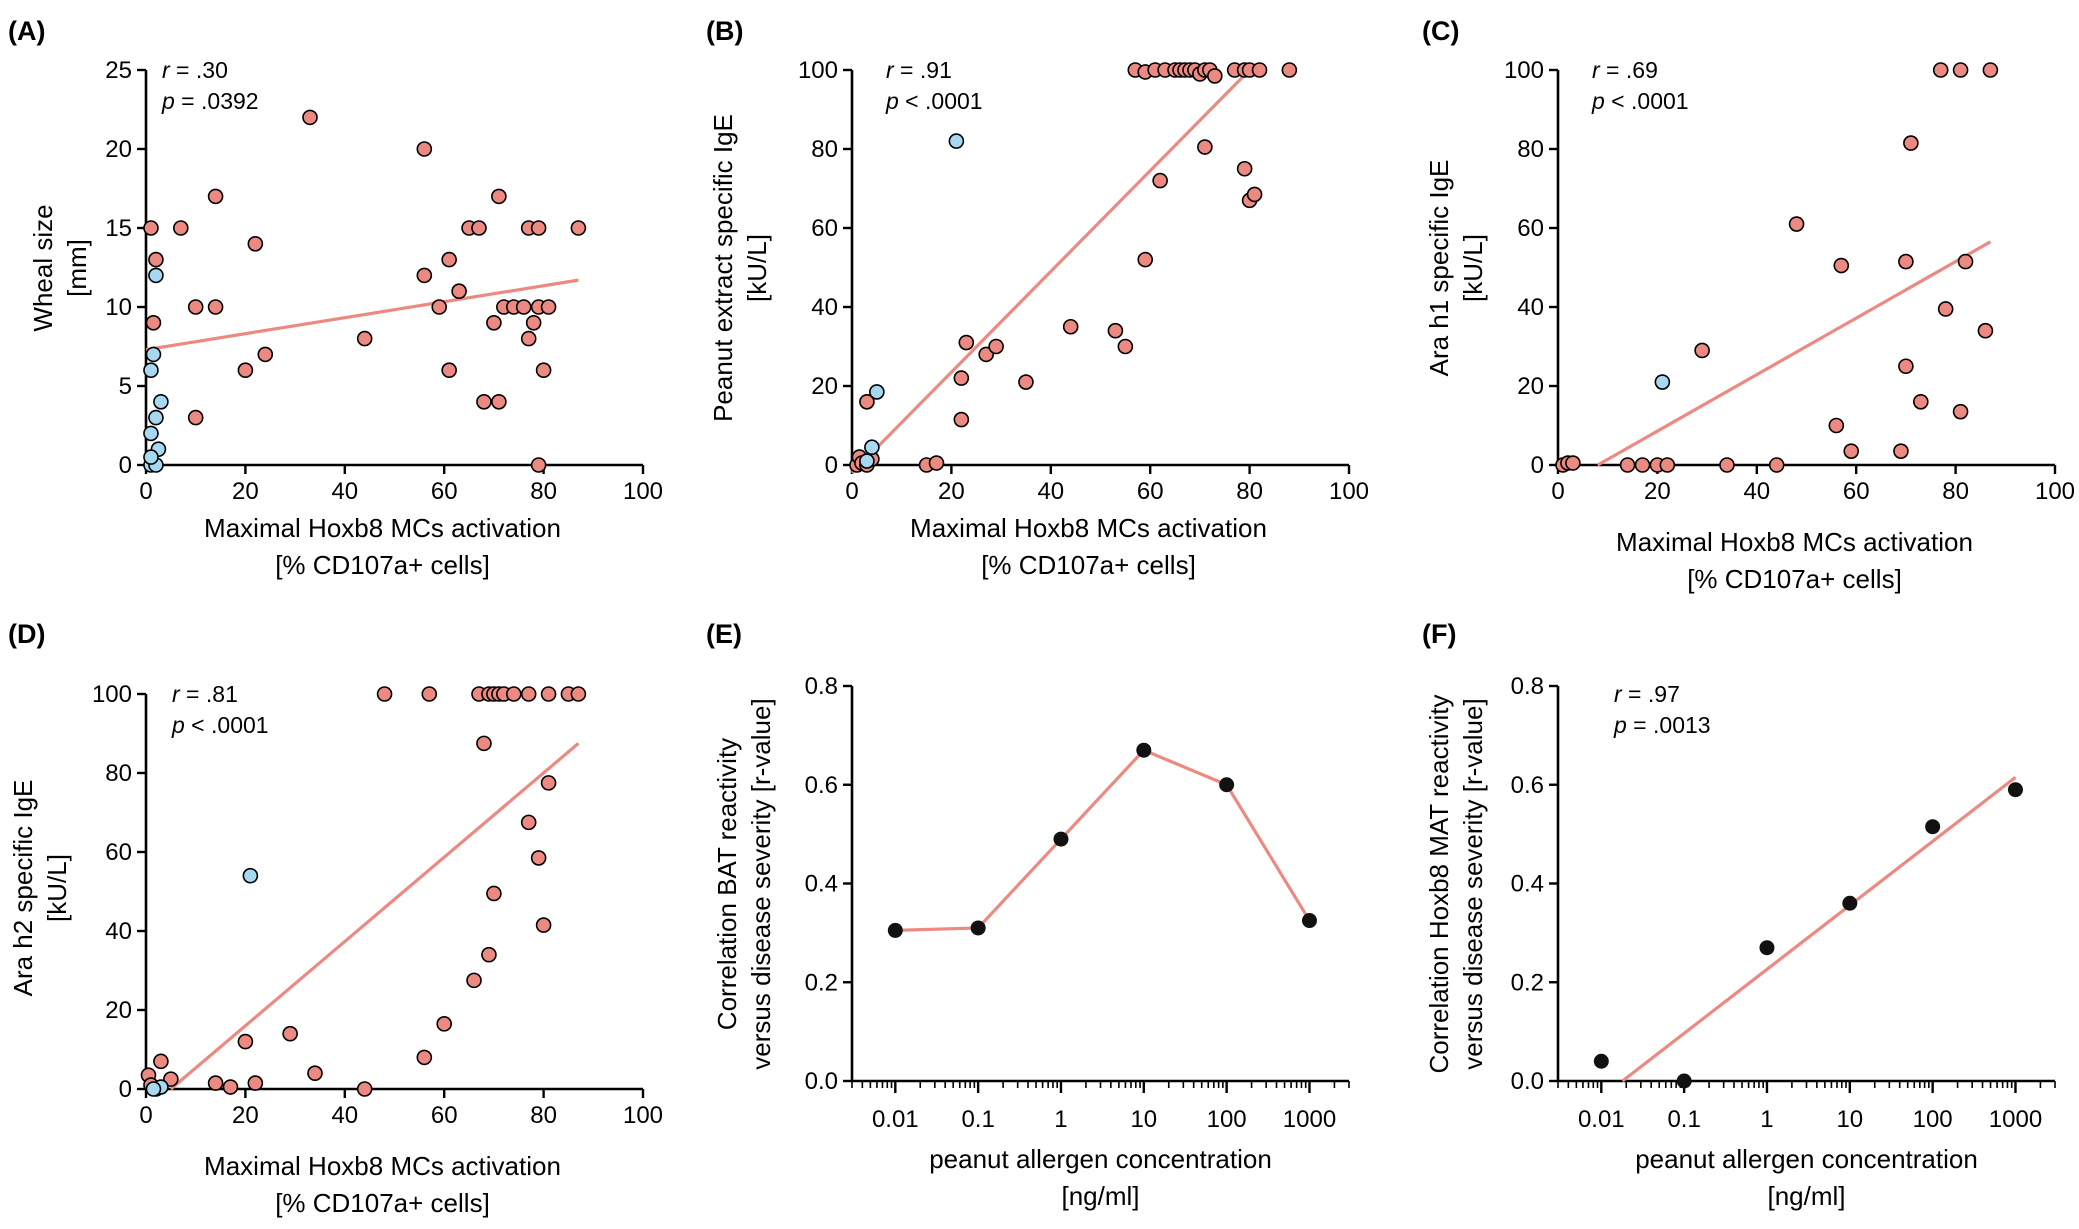 The height and width of the screenshot is (1229, 2079). Describe the element at coordinates (1439, 883) in the screenshot. I see `y-axis-label: Correlation Hoxb8 MAT reactivity` at that location.